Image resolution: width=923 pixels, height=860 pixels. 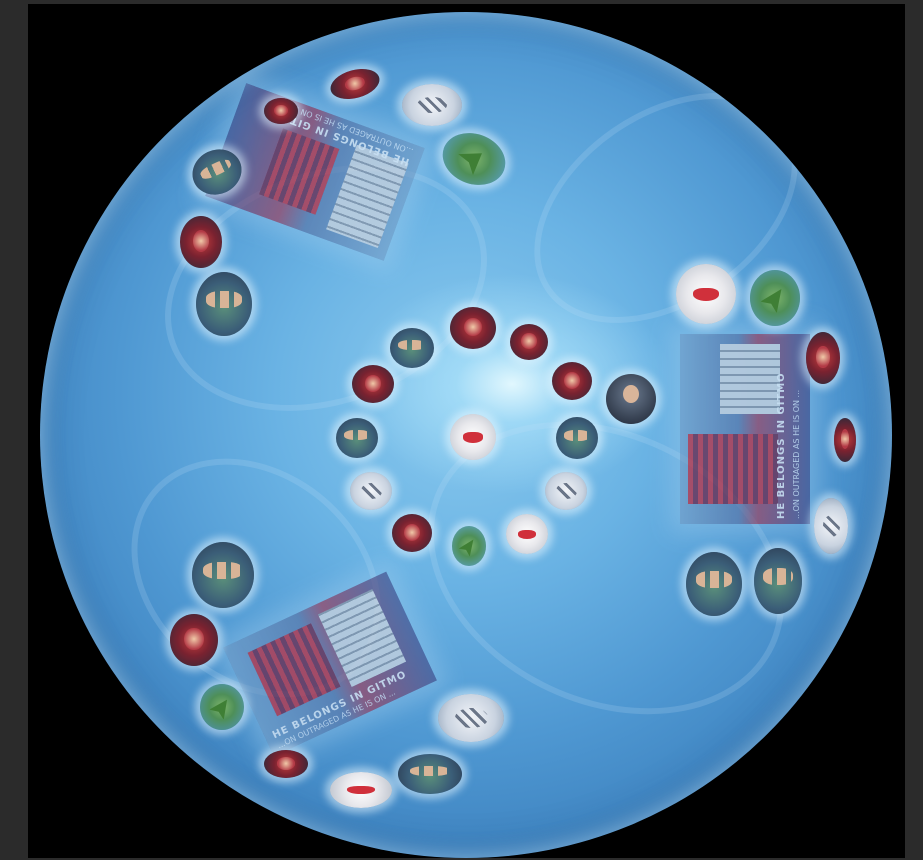 What do you see at coordinates (781, 445) in the screenshot?
I see `banner-headline: HE BELONGS IN GITMO` at bounding box center [781, 445].